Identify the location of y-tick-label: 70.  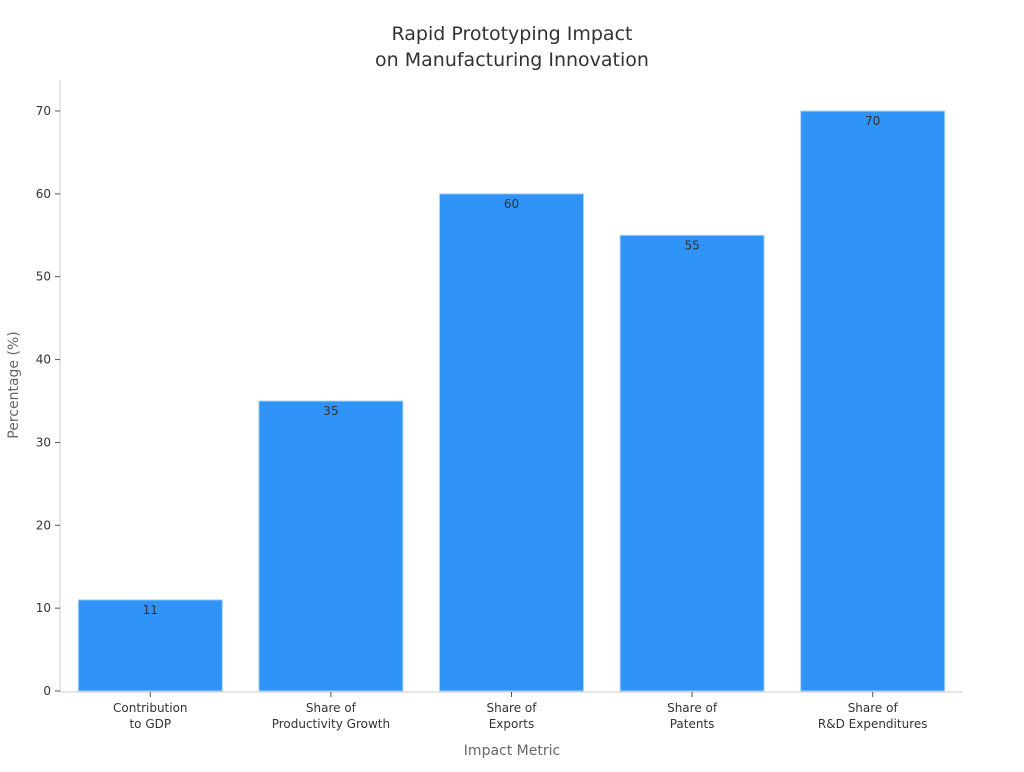
(43, 111).